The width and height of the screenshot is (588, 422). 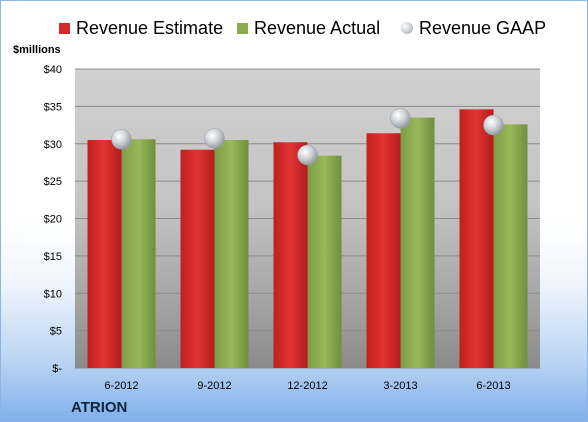 I want to click on legend-label-estimate: Revenue Estimate, so click(x=150, y=27).